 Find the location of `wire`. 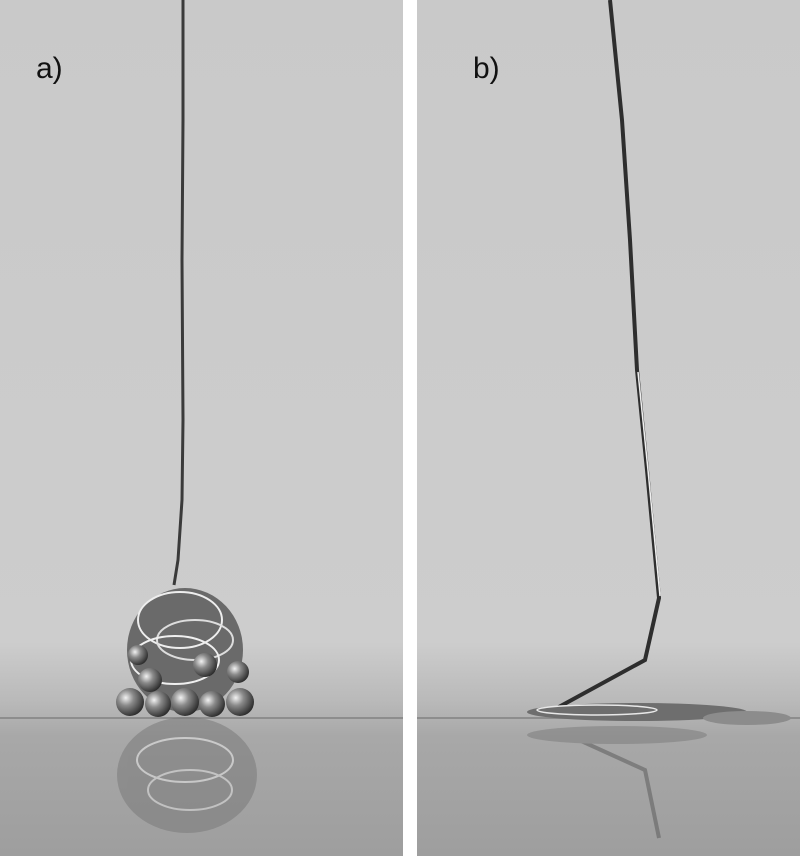

wire is located at coordinates (178, 293).